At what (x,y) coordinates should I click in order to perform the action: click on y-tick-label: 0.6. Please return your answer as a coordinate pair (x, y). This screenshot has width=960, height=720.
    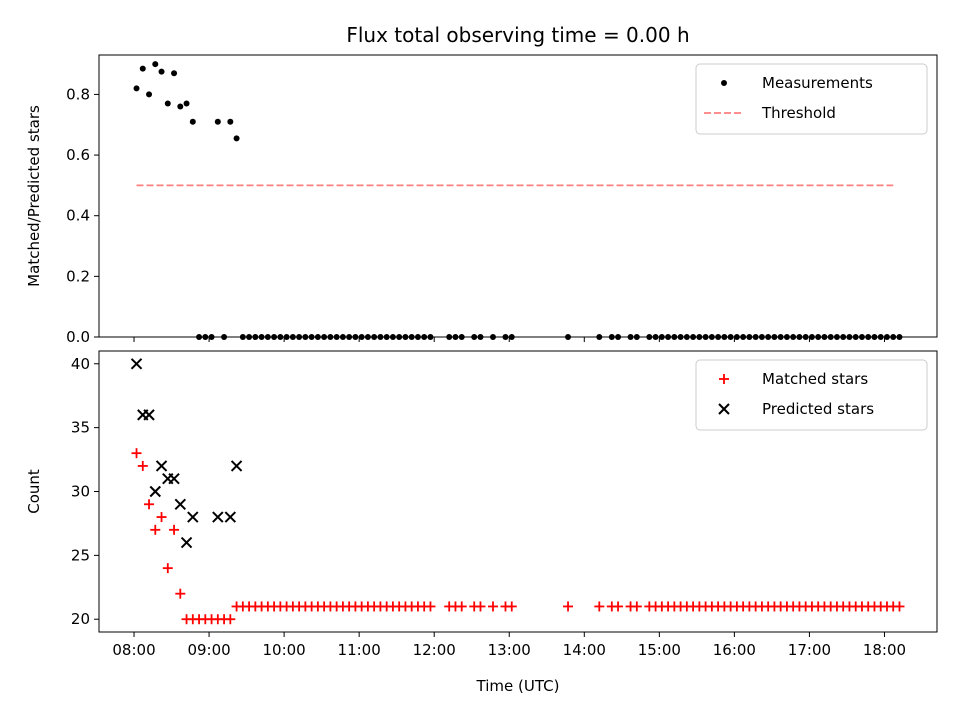
    Looking at the image, I should click on (78, 155).